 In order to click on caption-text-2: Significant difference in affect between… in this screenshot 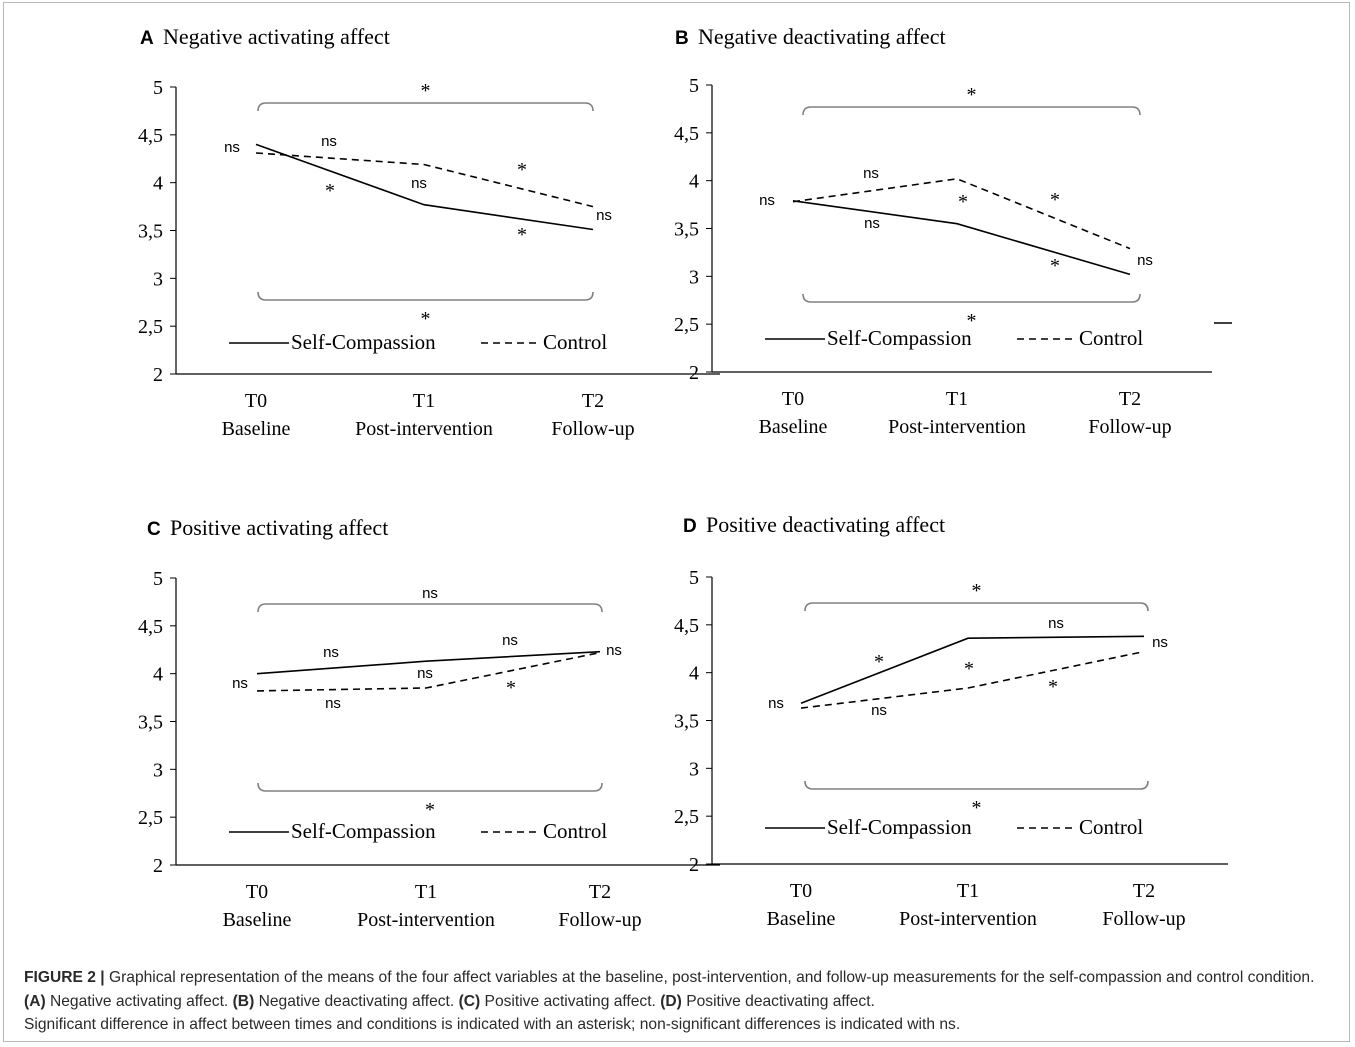, I will do `click(492, 1024)`.